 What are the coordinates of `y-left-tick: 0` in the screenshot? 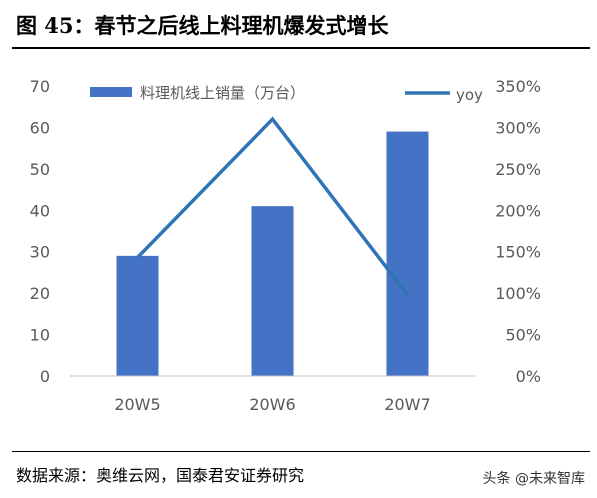 It's located at (45, 376).